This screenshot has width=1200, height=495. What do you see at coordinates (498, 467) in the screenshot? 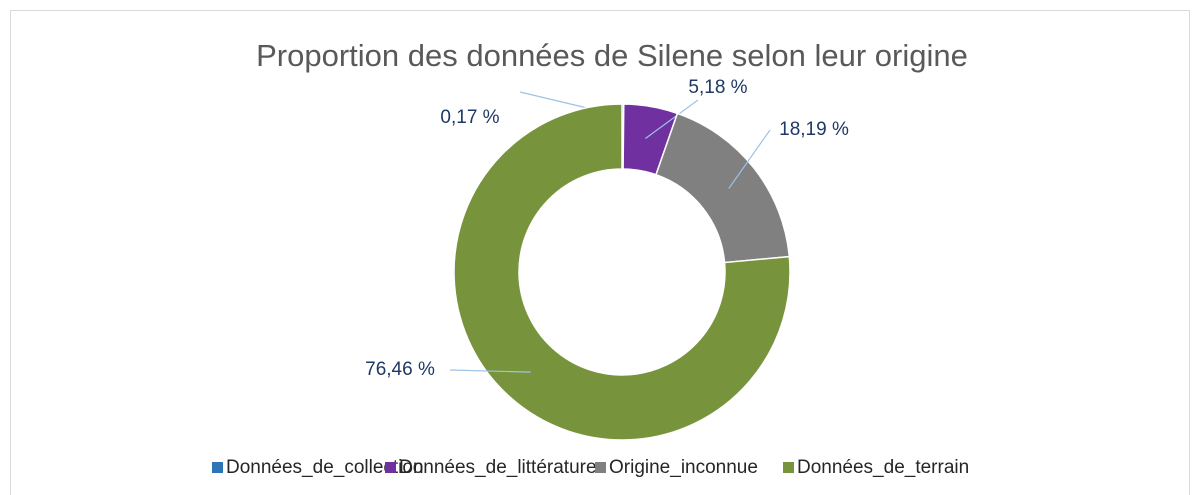
I see `legend-label: Données_de_littérature` at bounding box center [498, 467].